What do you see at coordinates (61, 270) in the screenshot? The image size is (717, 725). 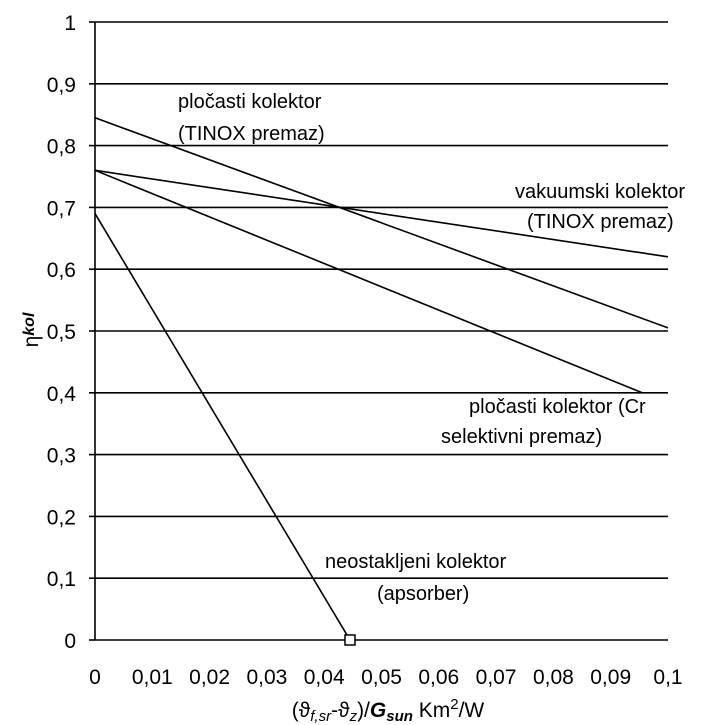 I see `y-tick-label: 0,6` at bounding box center [61, 270].